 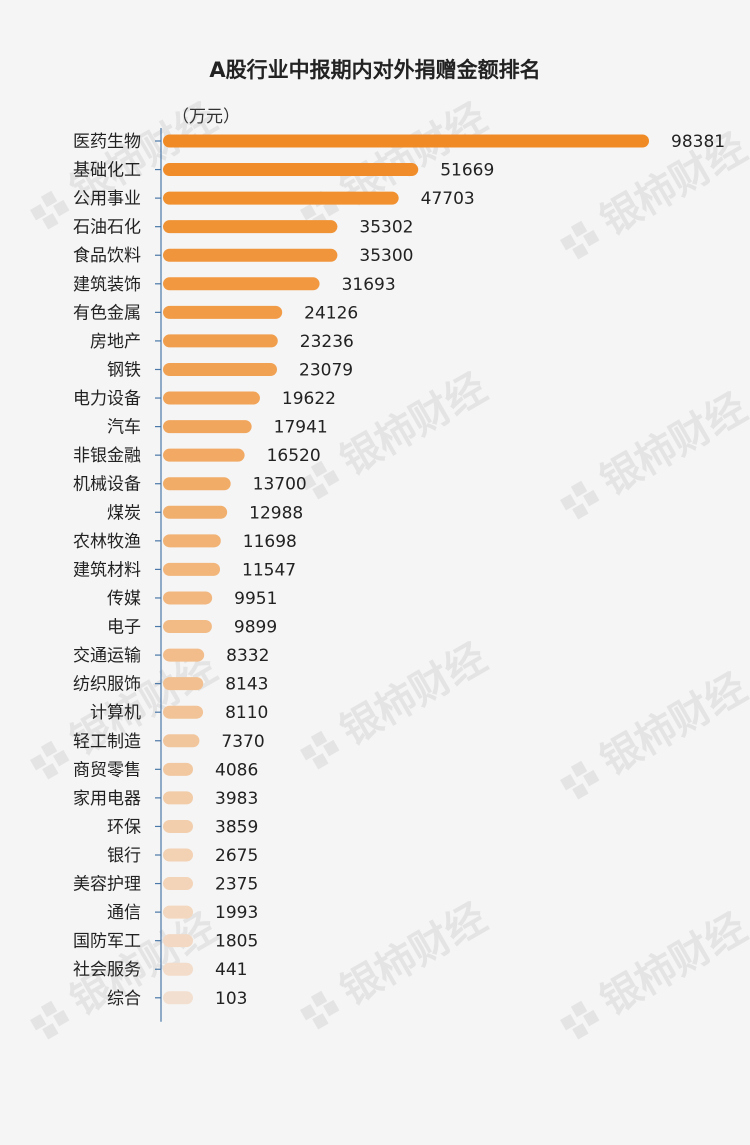 What do you see at coordinates (386, 228) in the screenshot?
I see `value-label: 35302` at bounding box center [386, 228].